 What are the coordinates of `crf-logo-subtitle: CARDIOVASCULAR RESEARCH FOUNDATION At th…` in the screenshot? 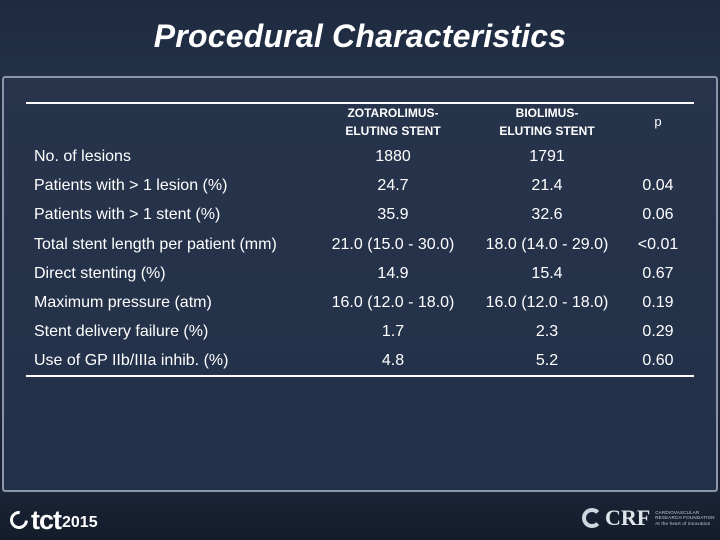 It's located at (684, 518).